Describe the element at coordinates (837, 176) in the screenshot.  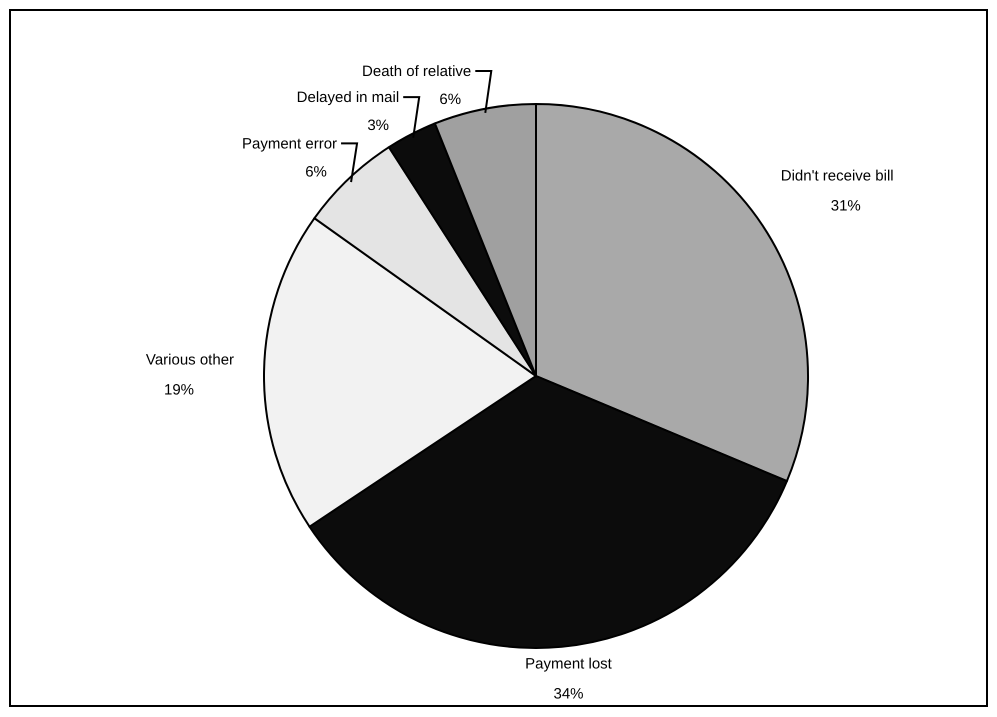
I see `slice-label: Didn't receive bill` at that location.